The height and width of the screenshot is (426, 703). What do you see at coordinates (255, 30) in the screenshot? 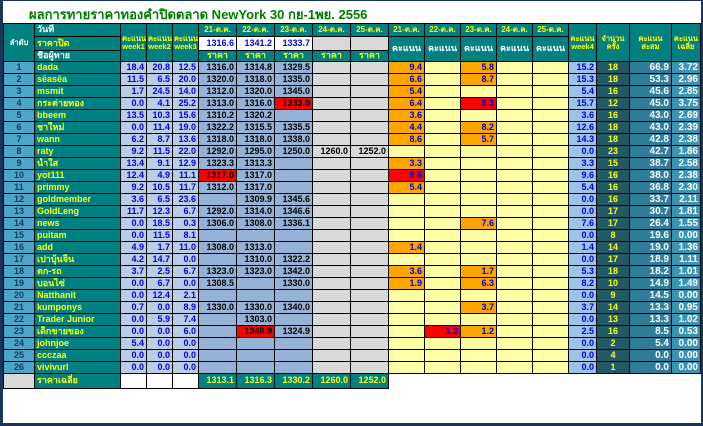
I see `header-price-date-22: 22-ต.ค.` at bounding box center [255, 30].